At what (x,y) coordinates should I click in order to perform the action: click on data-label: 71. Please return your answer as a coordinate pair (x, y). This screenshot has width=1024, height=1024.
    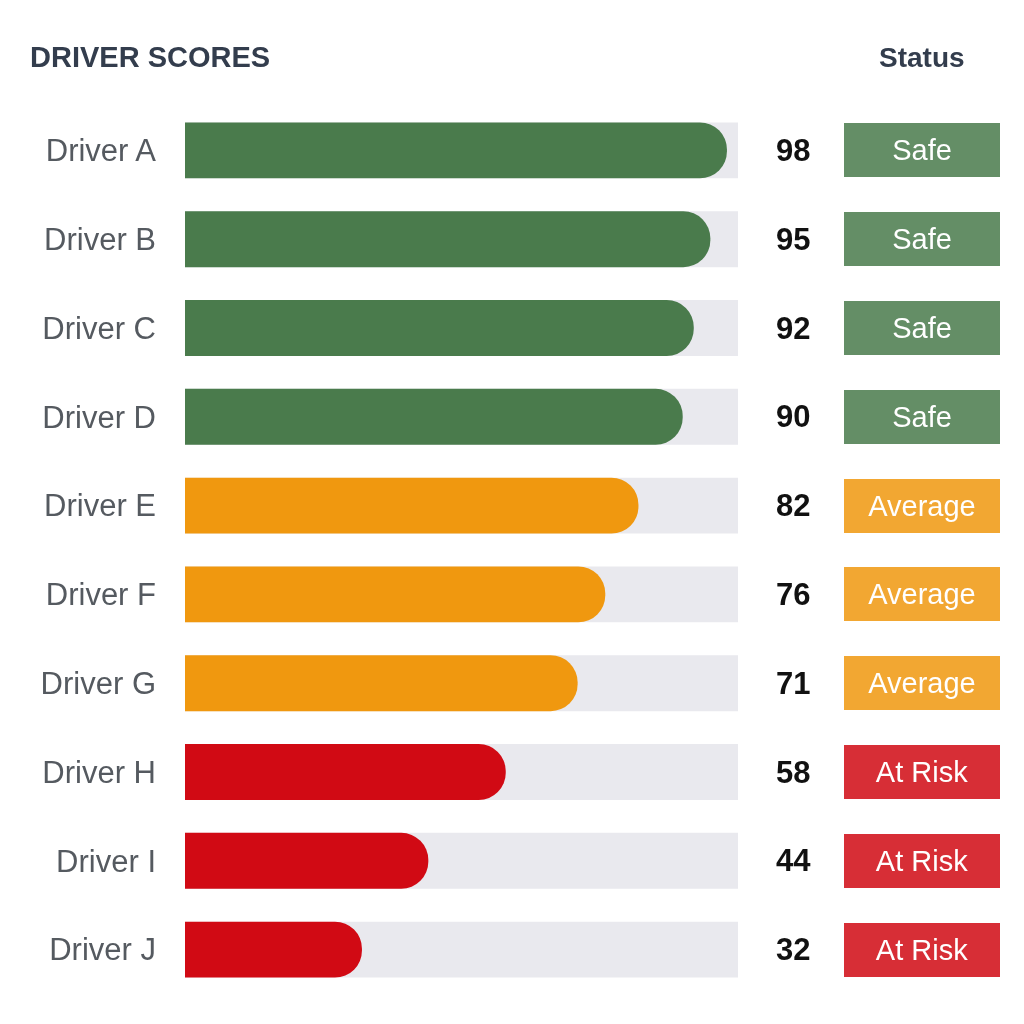
    Looking at the image, I should click on (793, 683).